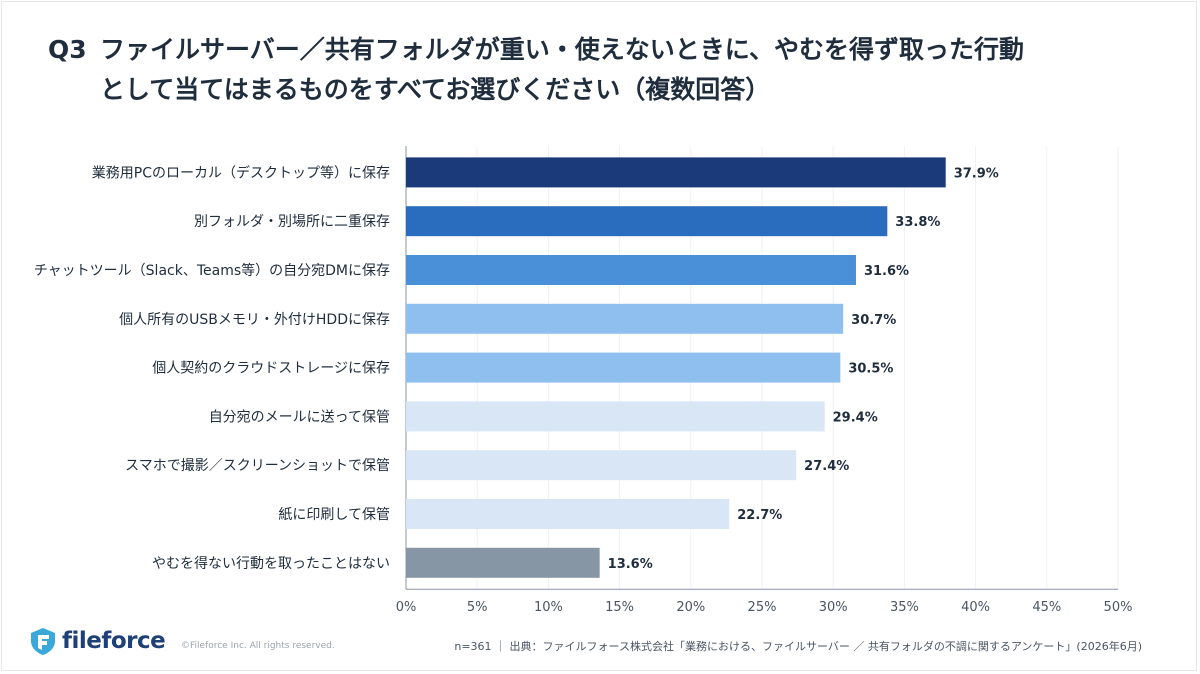 Image resolution: width=1200 pixels, height=674 pixels. I want to click on category-label: 別フォルダ・別場所に二重保存, so click(292, 222).